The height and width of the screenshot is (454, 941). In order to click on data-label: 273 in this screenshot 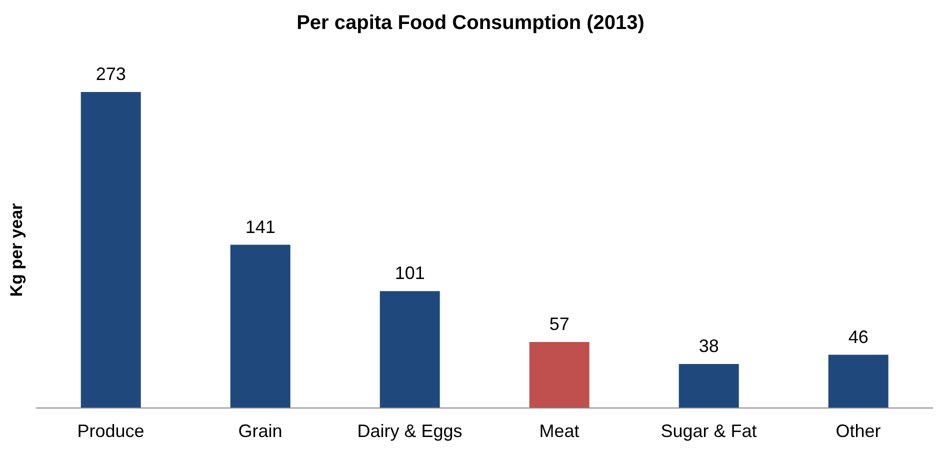, I will do `click(111, 74)`.